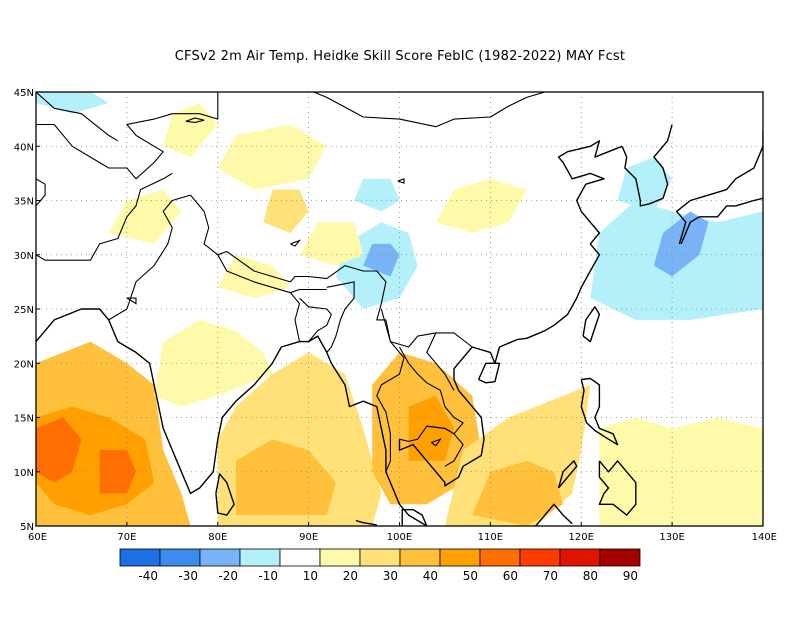 Image resolution: width=800 pixels, height=618 pixels. Describe the element at coordinates (308, 537) in the screenshot. I see `lon-label-90E: 90E` at that location.